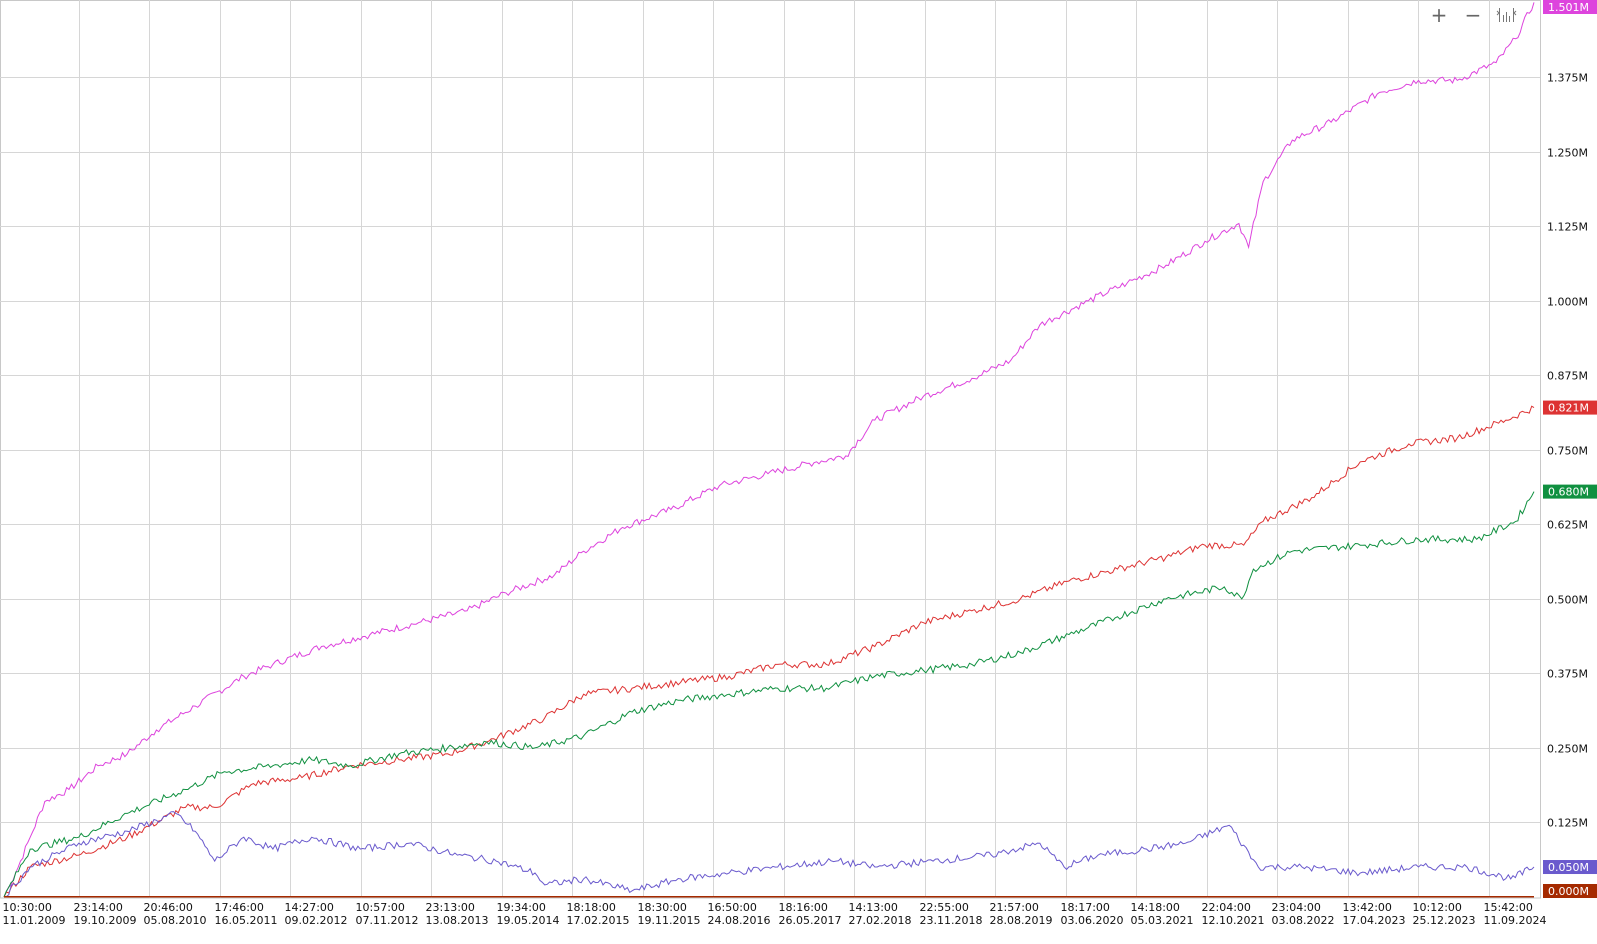 Image resolution: width=1597 pixels, height=944 pixels. What do you see at coordinates (591, 907) in the screenshot?
I see `x-tick-time: 18:18:00` at bounding box center [591, 907].